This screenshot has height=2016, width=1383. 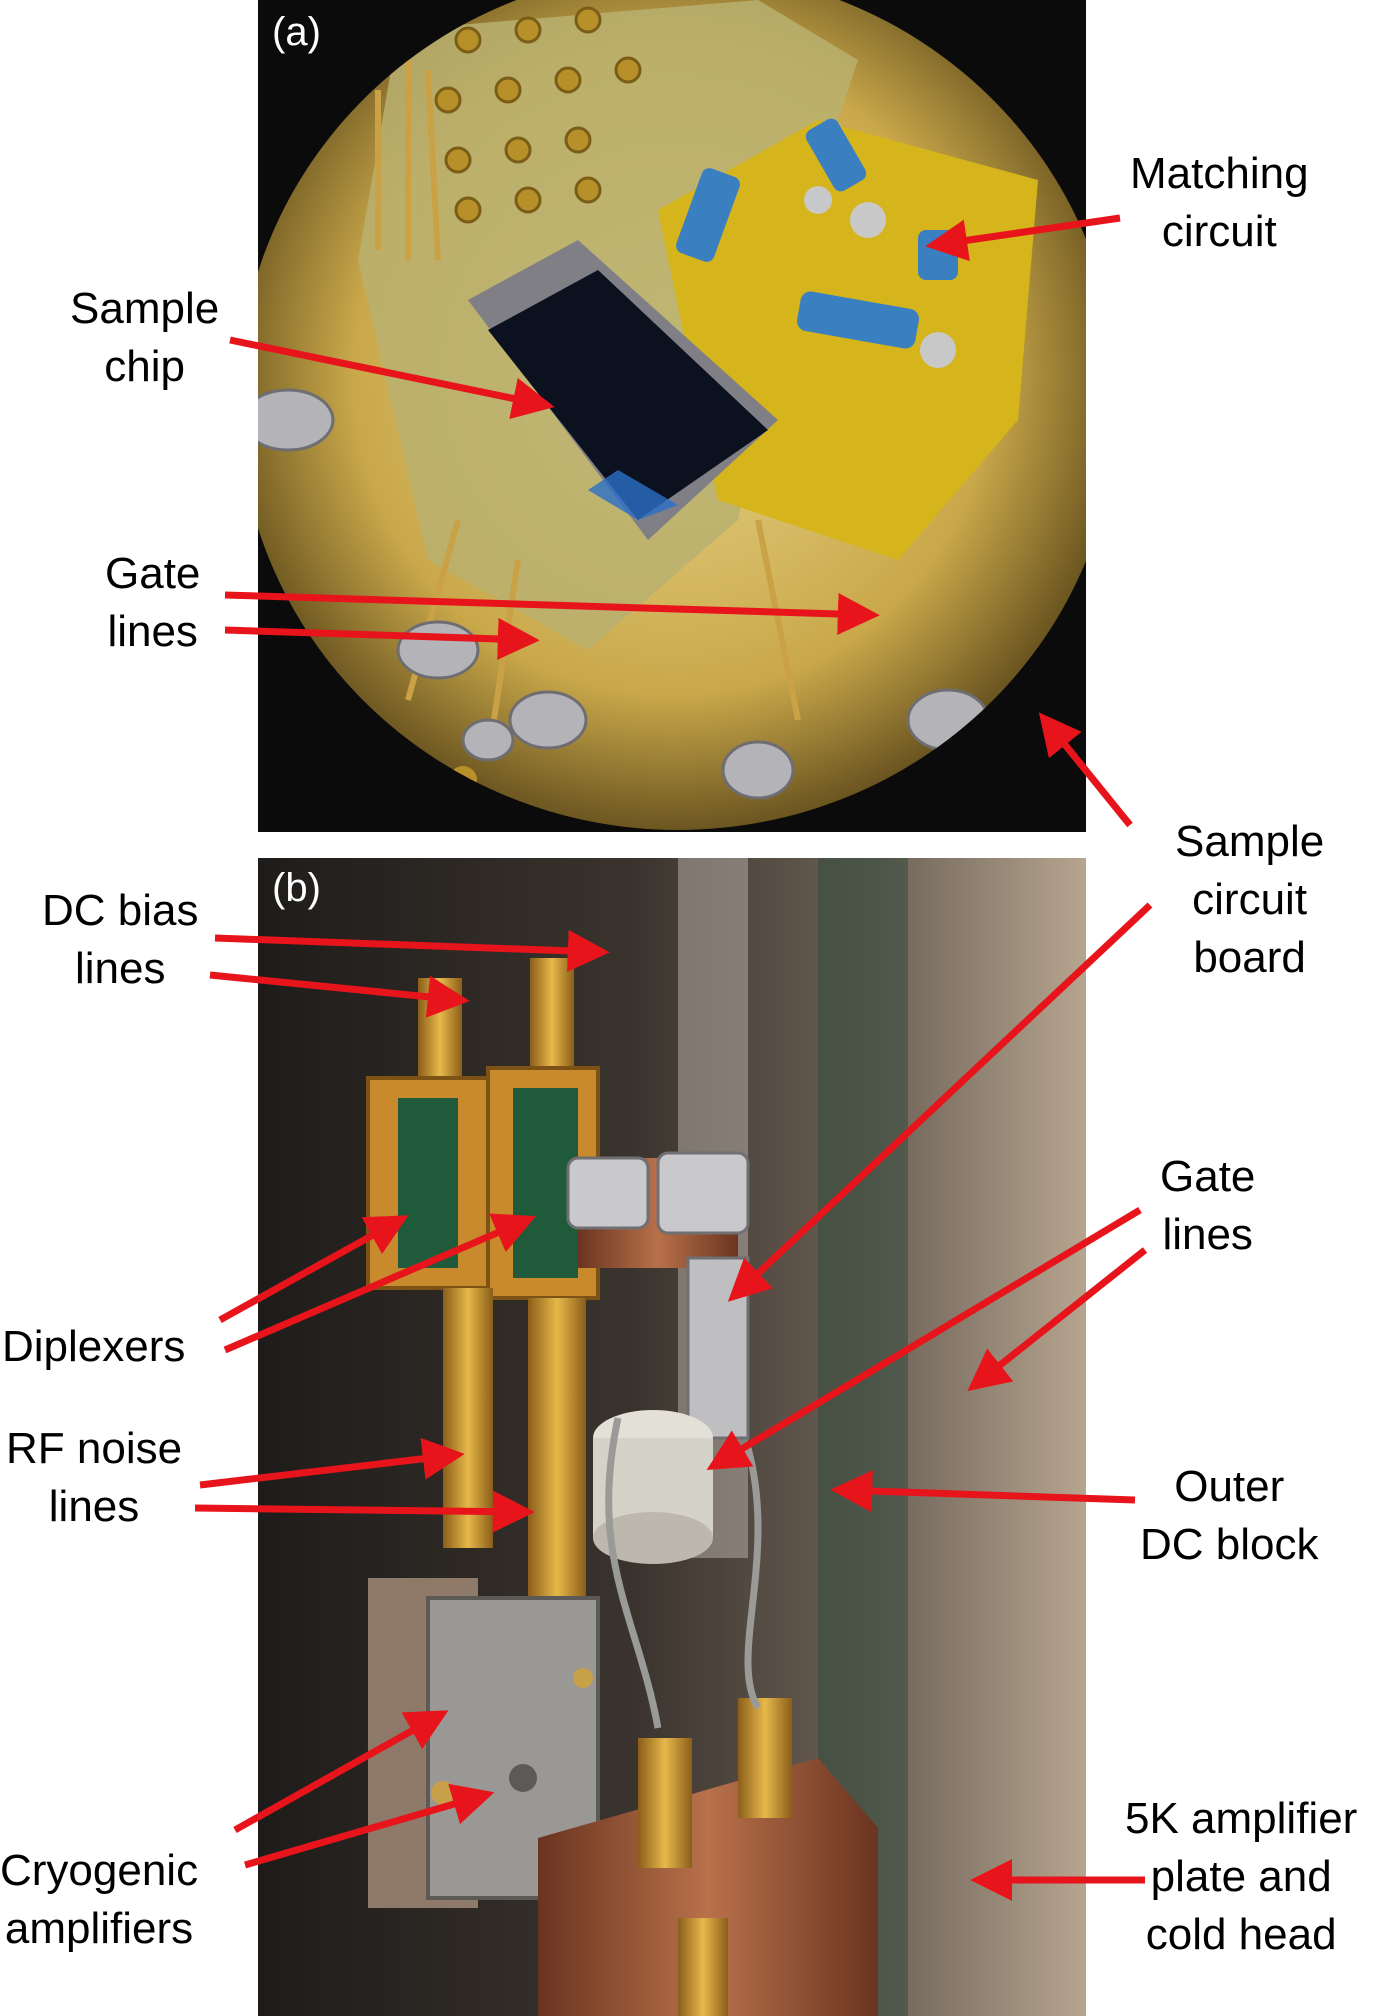 I want to click on bond-pads, so click(x=538, y=115).